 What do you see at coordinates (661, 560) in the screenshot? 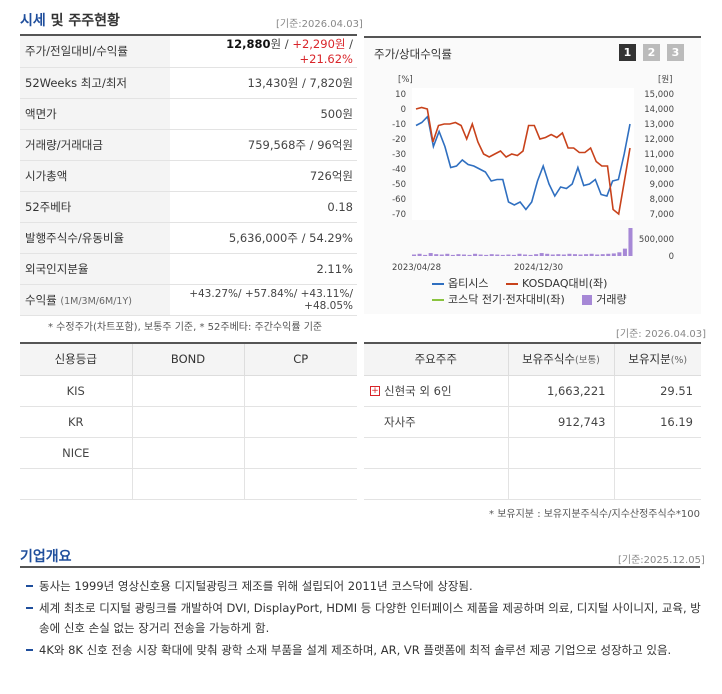
I see `overview-basis: [기준:2025.12.05]` at bounding box center [661, 560].